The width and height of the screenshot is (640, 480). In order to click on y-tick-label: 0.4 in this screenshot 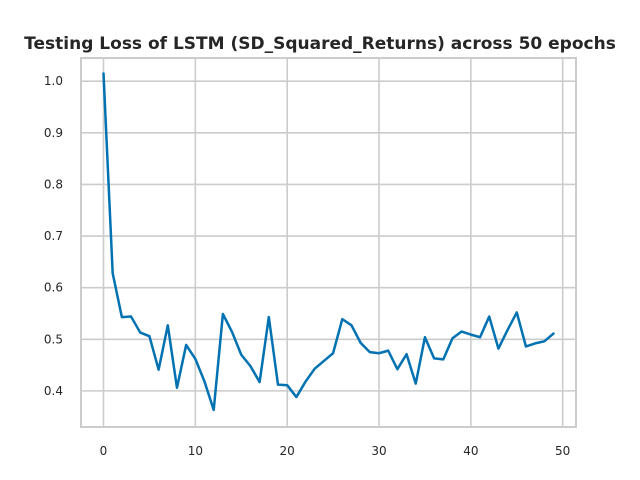, I will do `click(53, 391)`.